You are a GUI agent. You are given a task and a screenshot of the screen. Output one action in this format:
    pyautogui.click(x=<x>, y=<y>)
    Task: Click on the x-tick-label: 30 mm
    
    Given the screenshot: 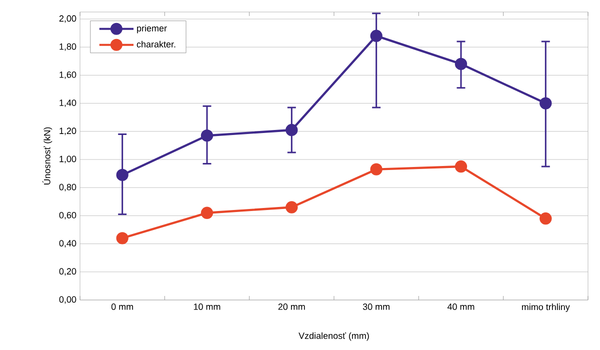 What is the action you would take?
    pyautogui.click(x=376, y=307)
    